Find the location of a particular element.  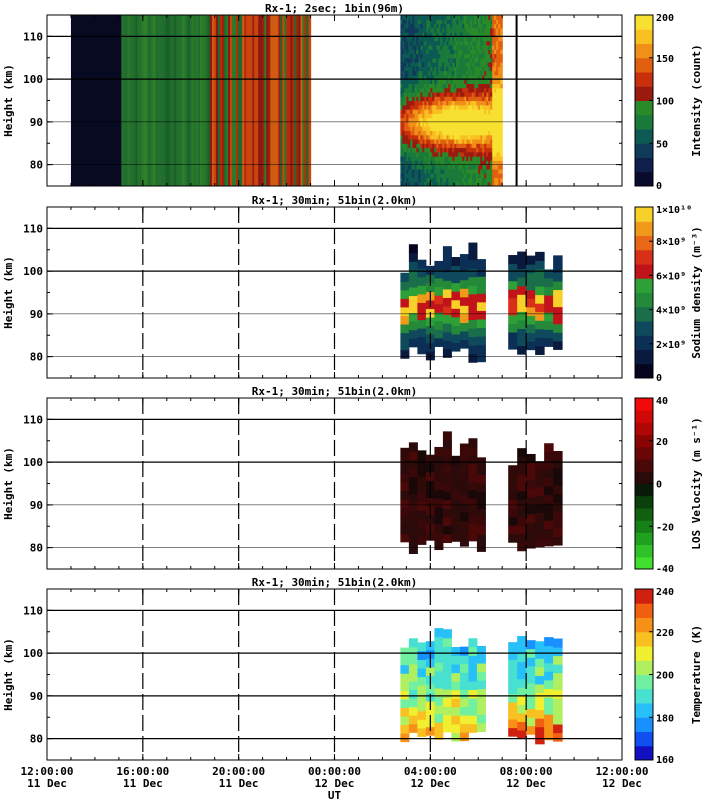

x-tick-label-time: 12:00:00 is located at coordinates (622, 771).